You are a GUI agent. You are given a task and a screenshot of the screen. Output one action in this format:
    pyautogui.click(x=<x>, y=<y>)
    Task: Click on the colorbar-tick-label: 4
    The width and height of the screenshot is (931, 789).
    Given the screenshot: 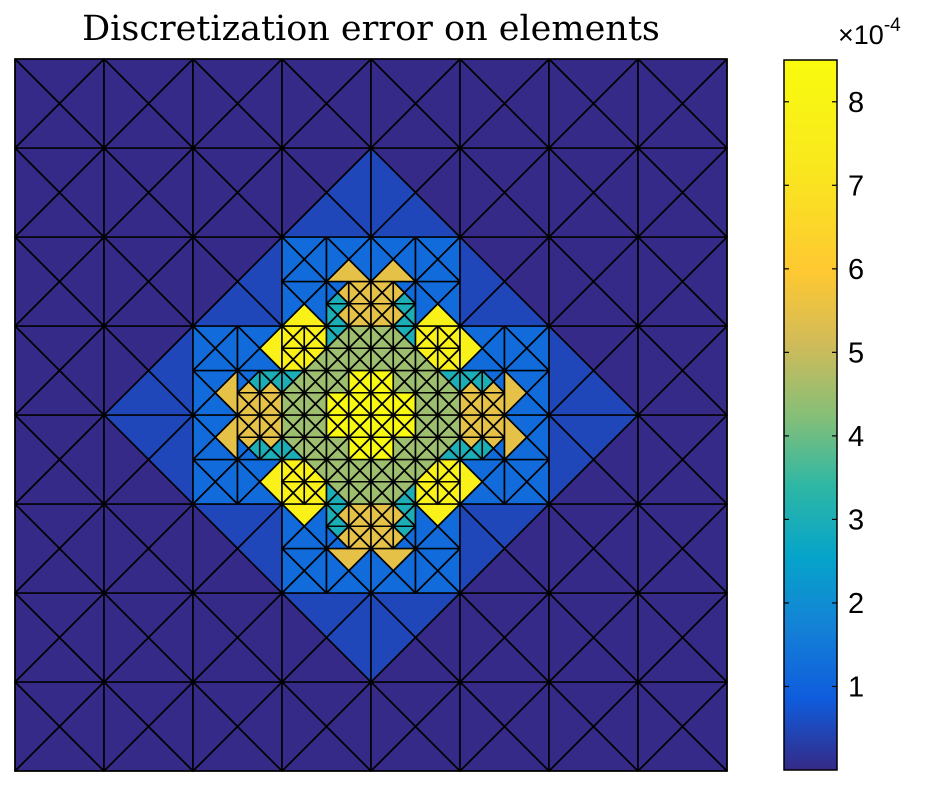 What is the action you would take?
    pyautogui.click(x=856, y=437)
    